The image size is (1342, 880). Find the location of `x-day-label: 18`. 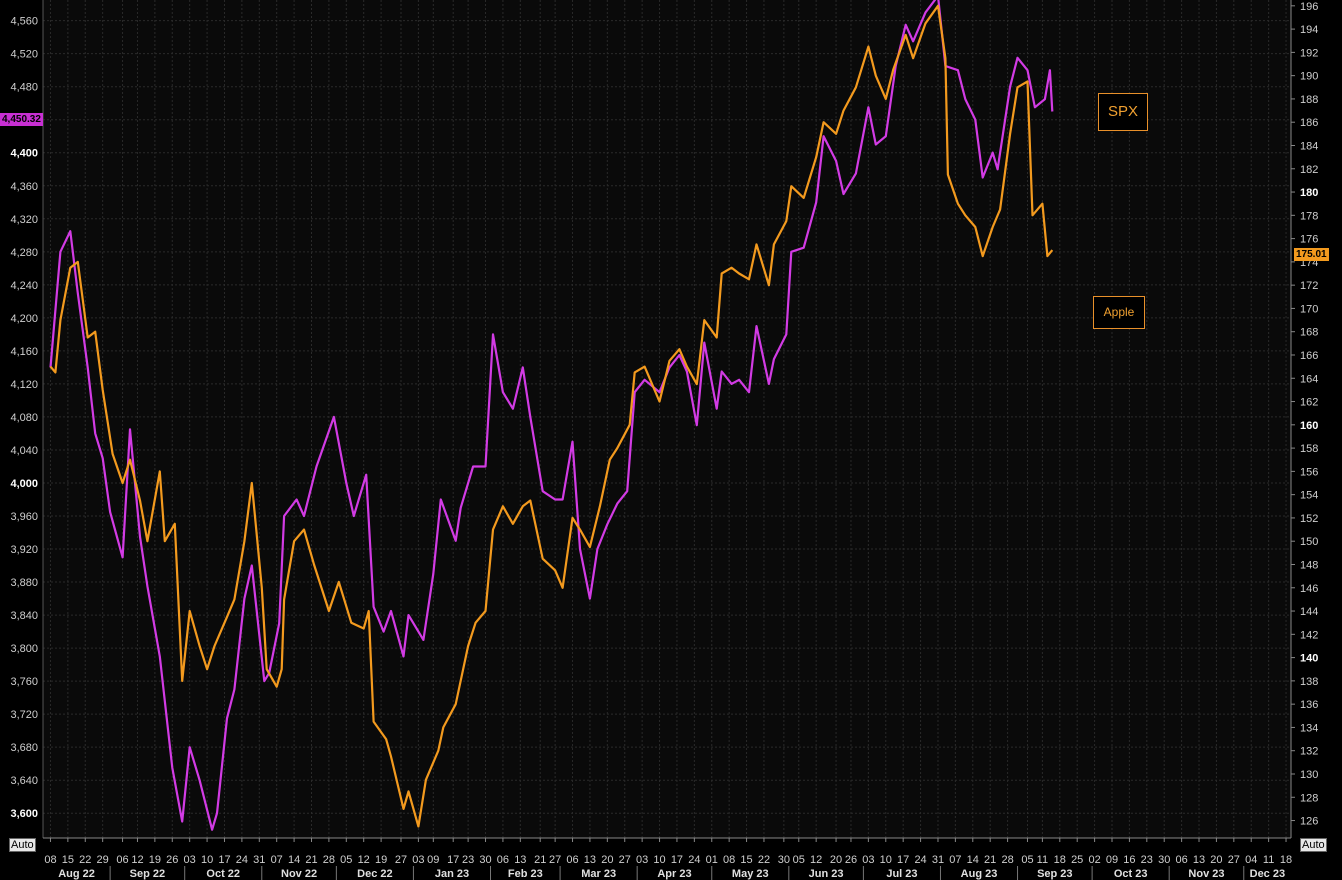

x-day-label: 18 is located at coordinates (1060, 860).